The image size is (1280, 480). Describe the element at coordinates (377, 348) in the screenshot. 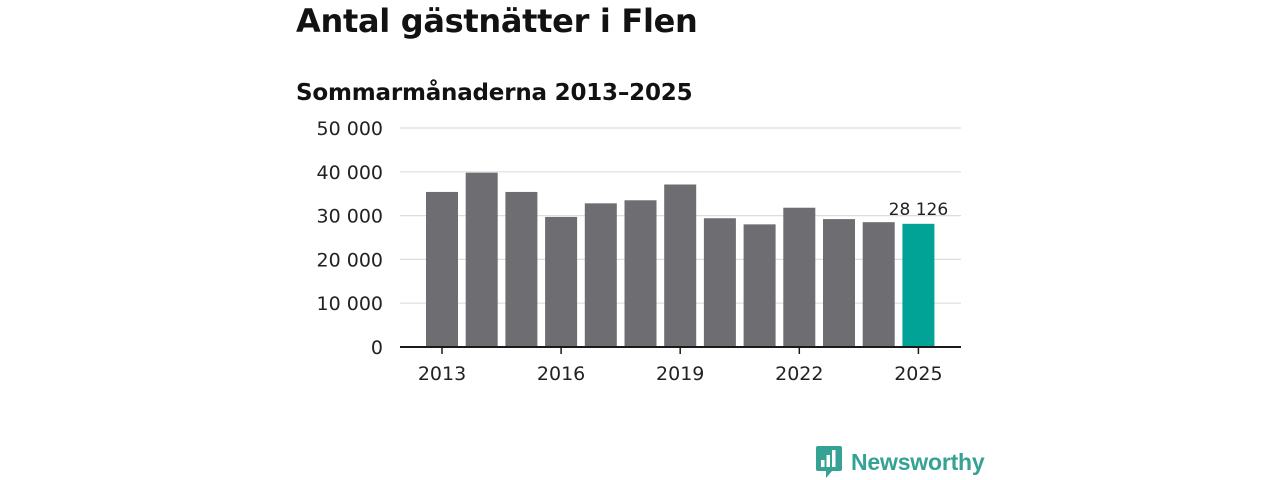

I see `y-tick-label: 0` at that location.